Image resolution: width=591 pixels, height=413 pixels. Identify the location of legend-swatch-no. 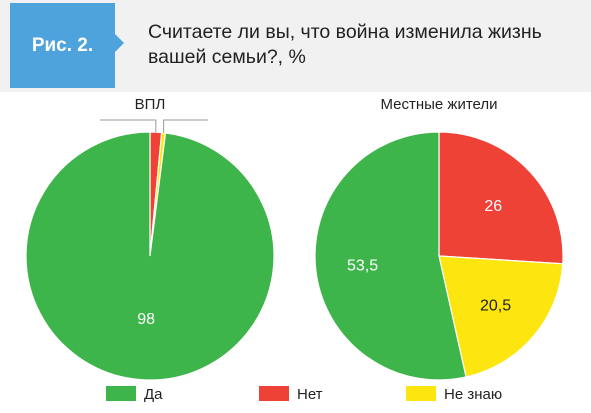
(274, 393).